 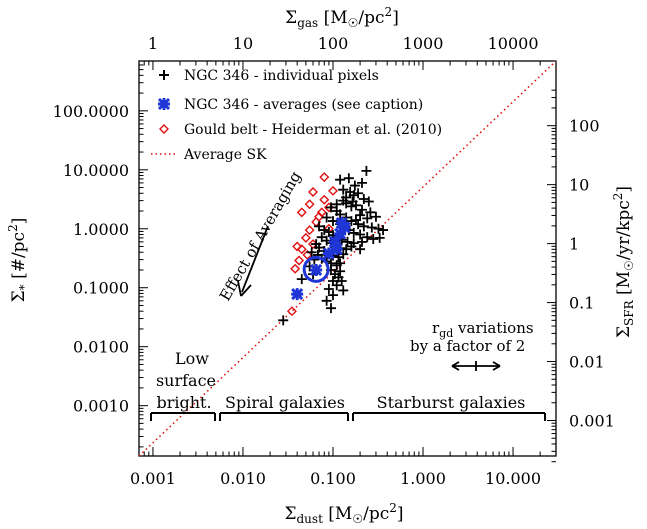 I want to click on legend-plus-marker, so click(x=164, y=75).